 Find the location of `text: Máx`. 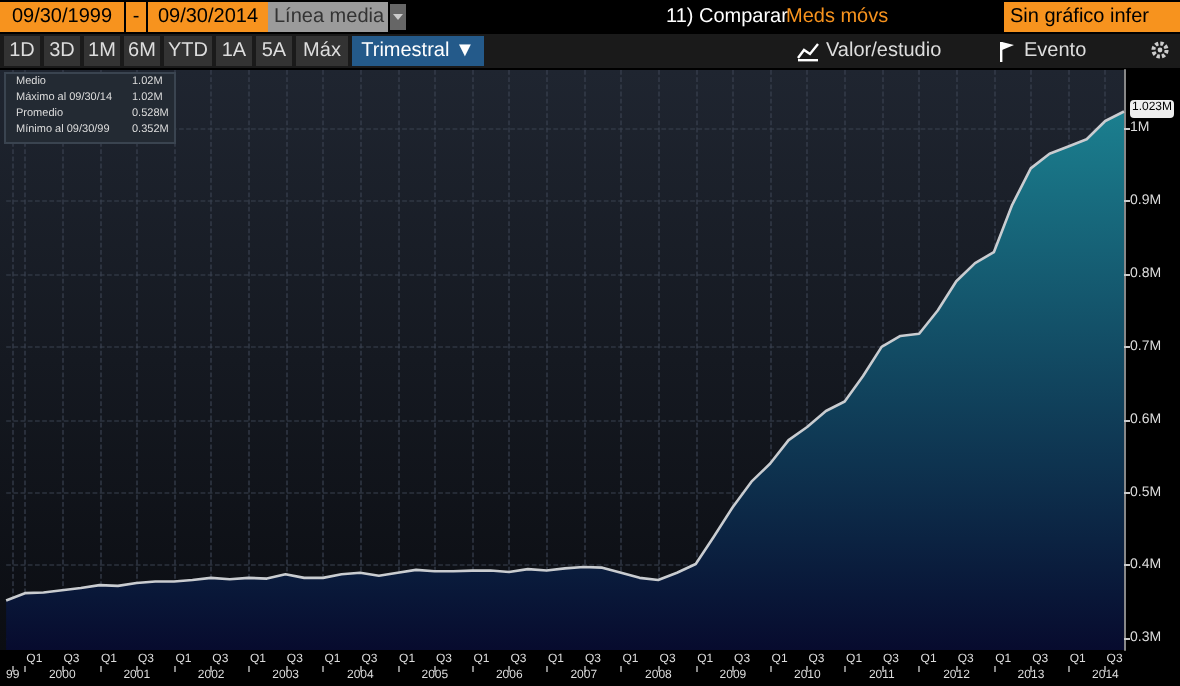

text: Máx is located at coordinates (322, 51).